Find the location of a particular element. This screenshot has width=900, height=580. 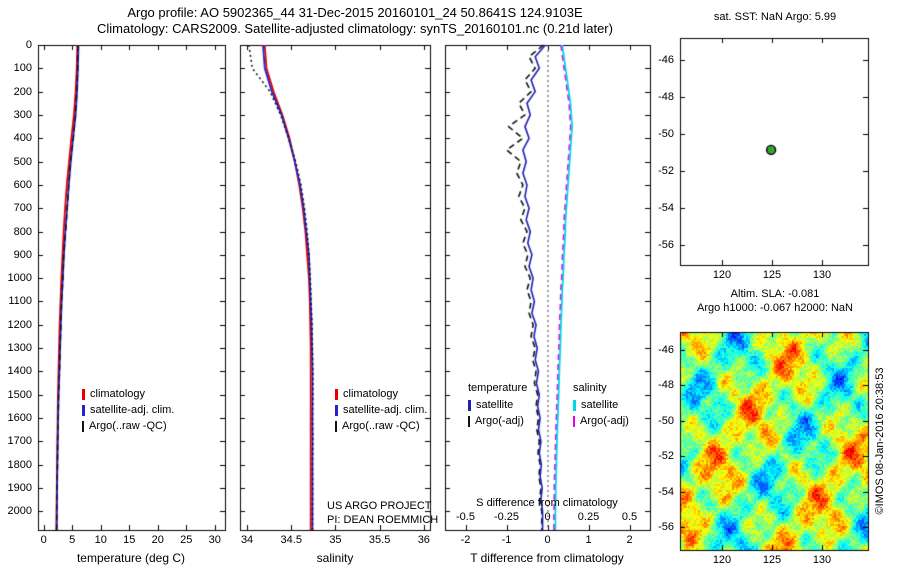

tick-label: 35 is located at coordinates (335, 540).